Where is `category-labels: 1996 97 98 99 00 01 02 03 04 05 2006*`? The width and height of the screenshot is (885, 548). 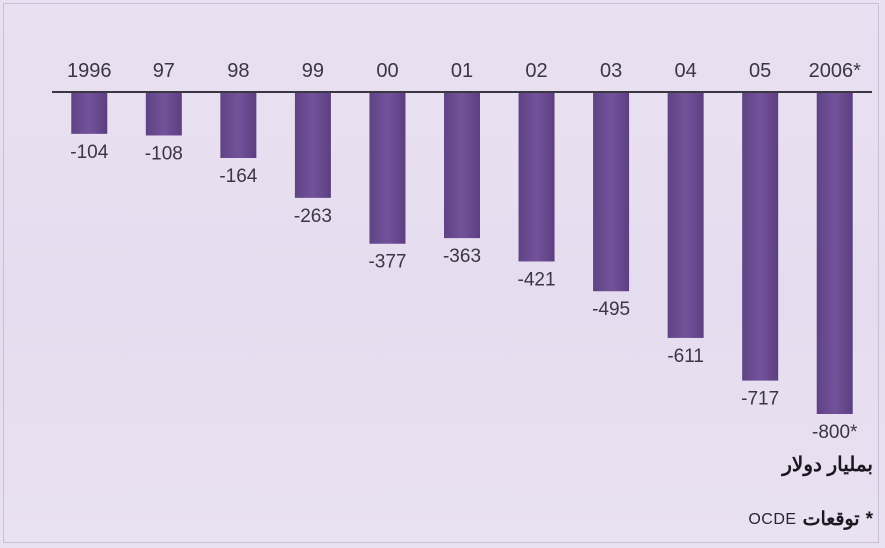 category-labels: 1996 97 98 99 00 01 02 03 04 05 2006* is located at coordinates (464, 71).